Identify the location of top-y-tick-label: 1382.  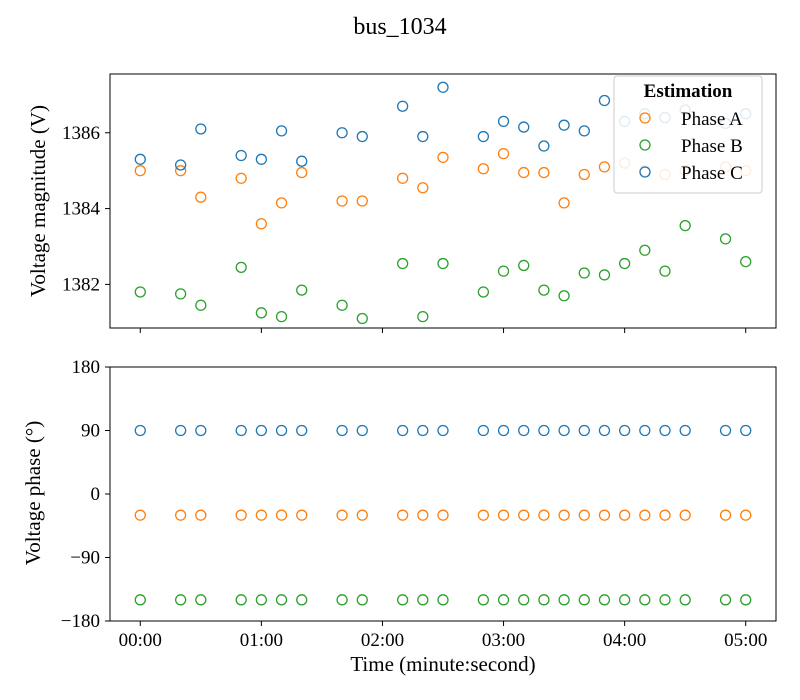
(81, 284).